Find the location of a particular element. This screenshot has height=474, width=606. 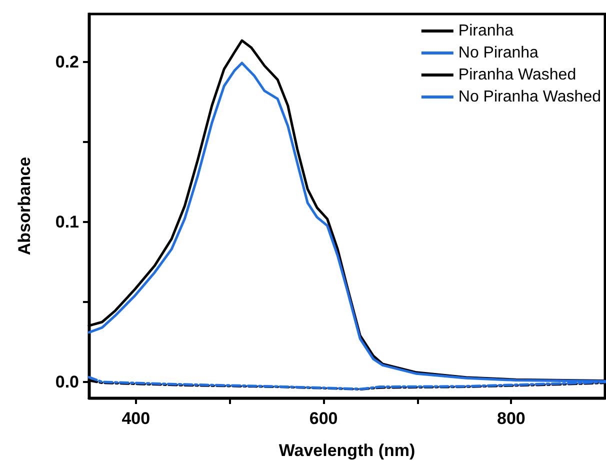

y-tick-label: 0.1 is located at coordinates (67, 222).